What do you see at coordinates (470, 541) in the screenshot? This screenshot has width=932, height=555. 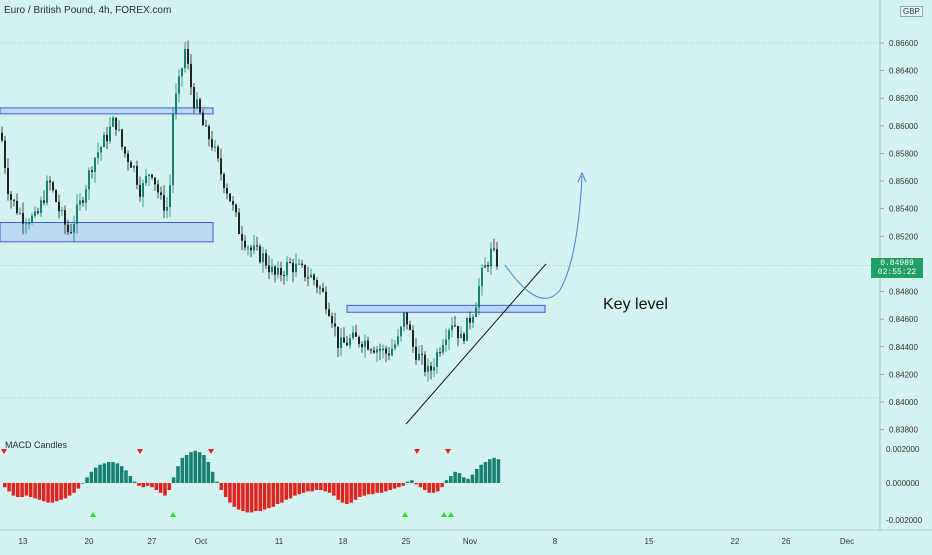 I see `x-tick-label: Nov` at bounding box center [470, 541].